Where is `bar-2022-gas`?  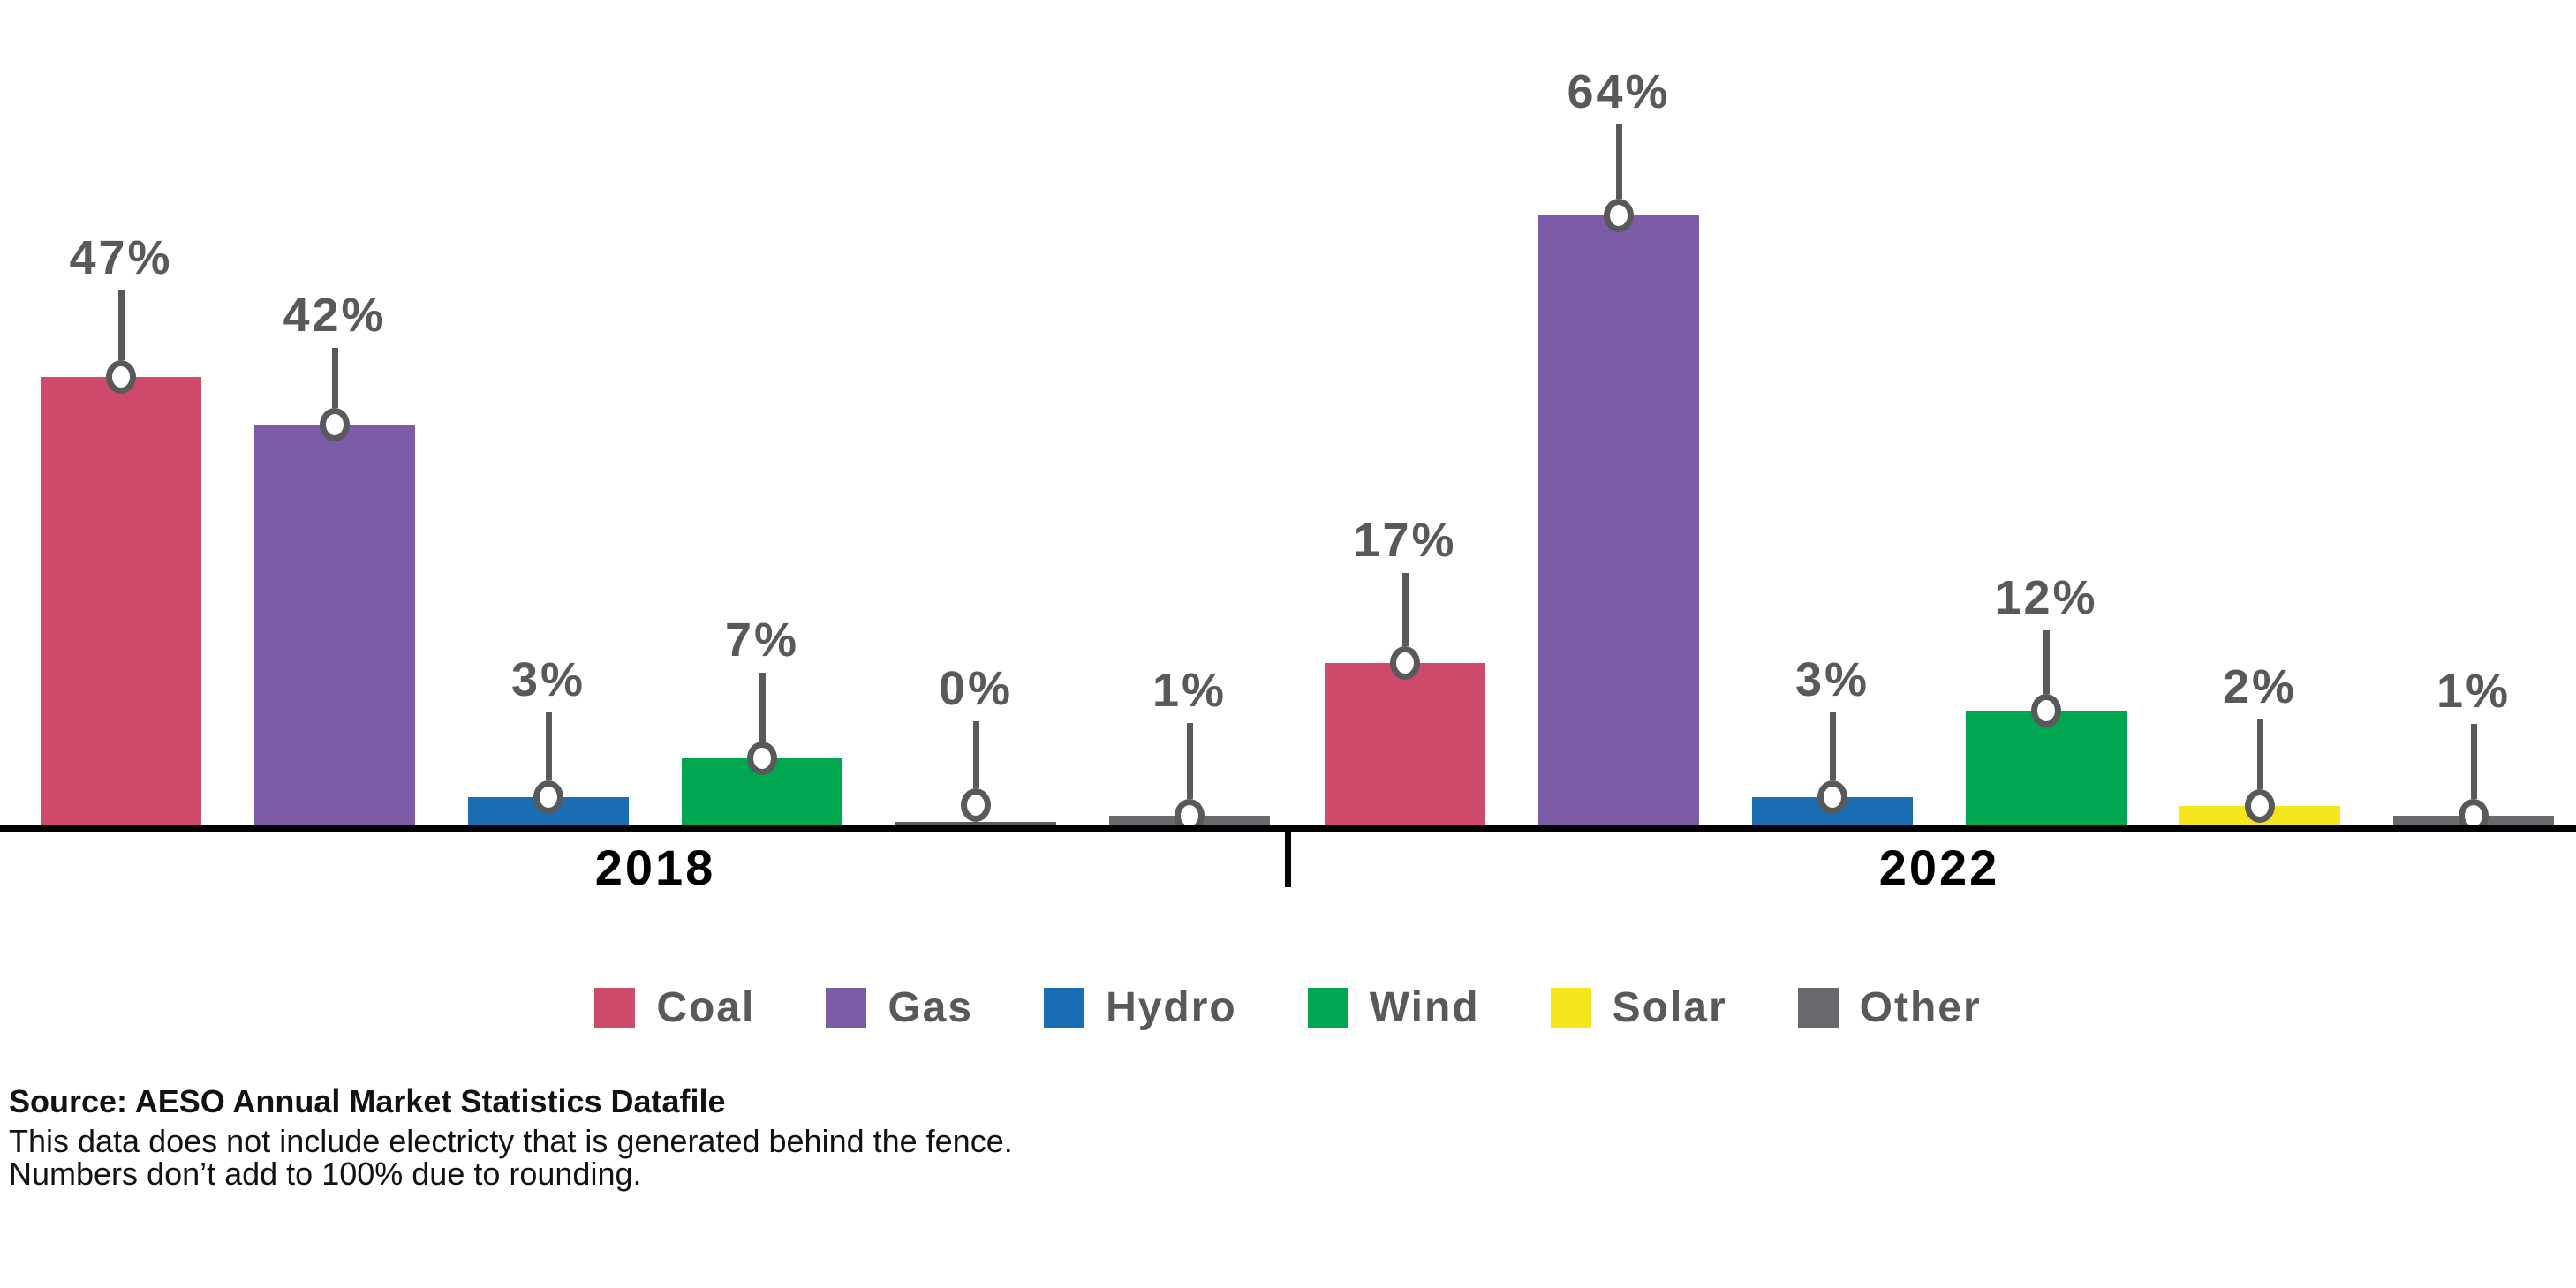 bar-2022-gas is located at coordinates (1618, 520).